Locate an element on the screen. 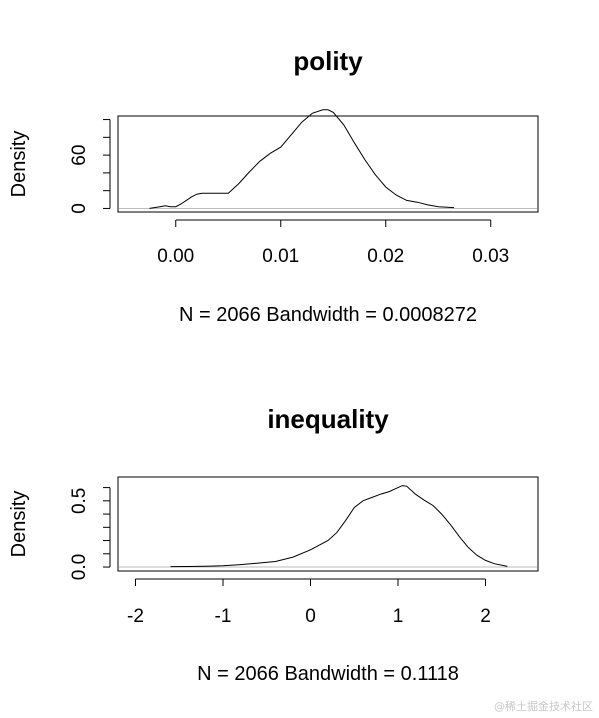 This screenshot has width=599, height=718. y-tick-label: 0.0 is located at coordinates (79, 567).